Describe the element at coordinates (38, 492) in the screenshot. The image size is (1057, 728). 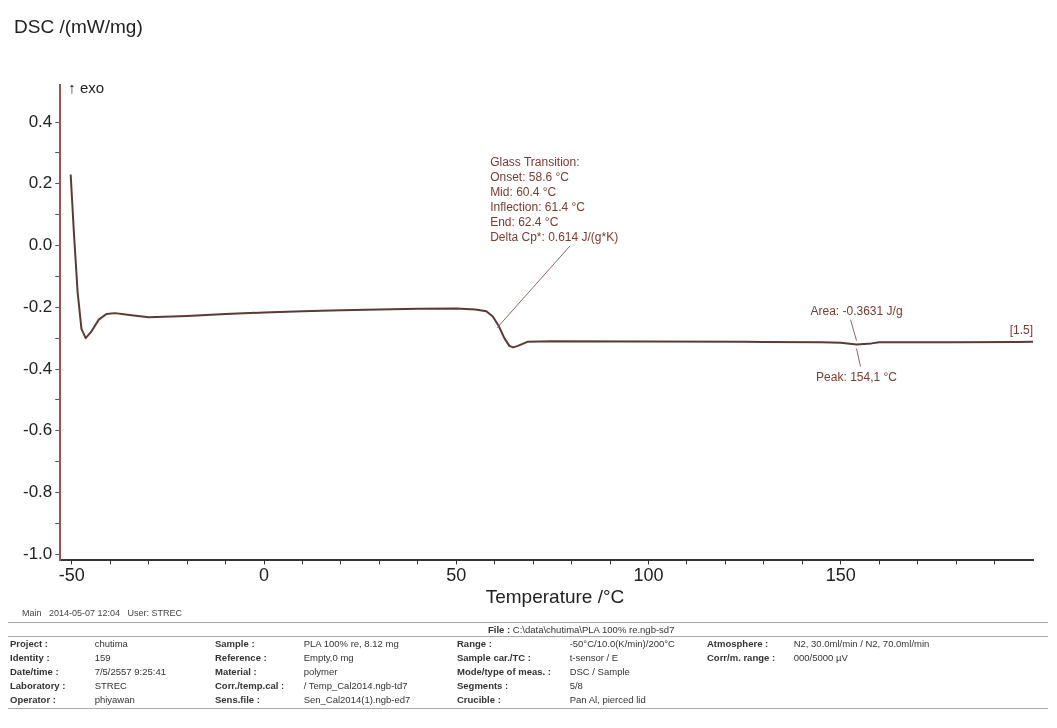
I see `y-tick-label: -0.8` at that location.